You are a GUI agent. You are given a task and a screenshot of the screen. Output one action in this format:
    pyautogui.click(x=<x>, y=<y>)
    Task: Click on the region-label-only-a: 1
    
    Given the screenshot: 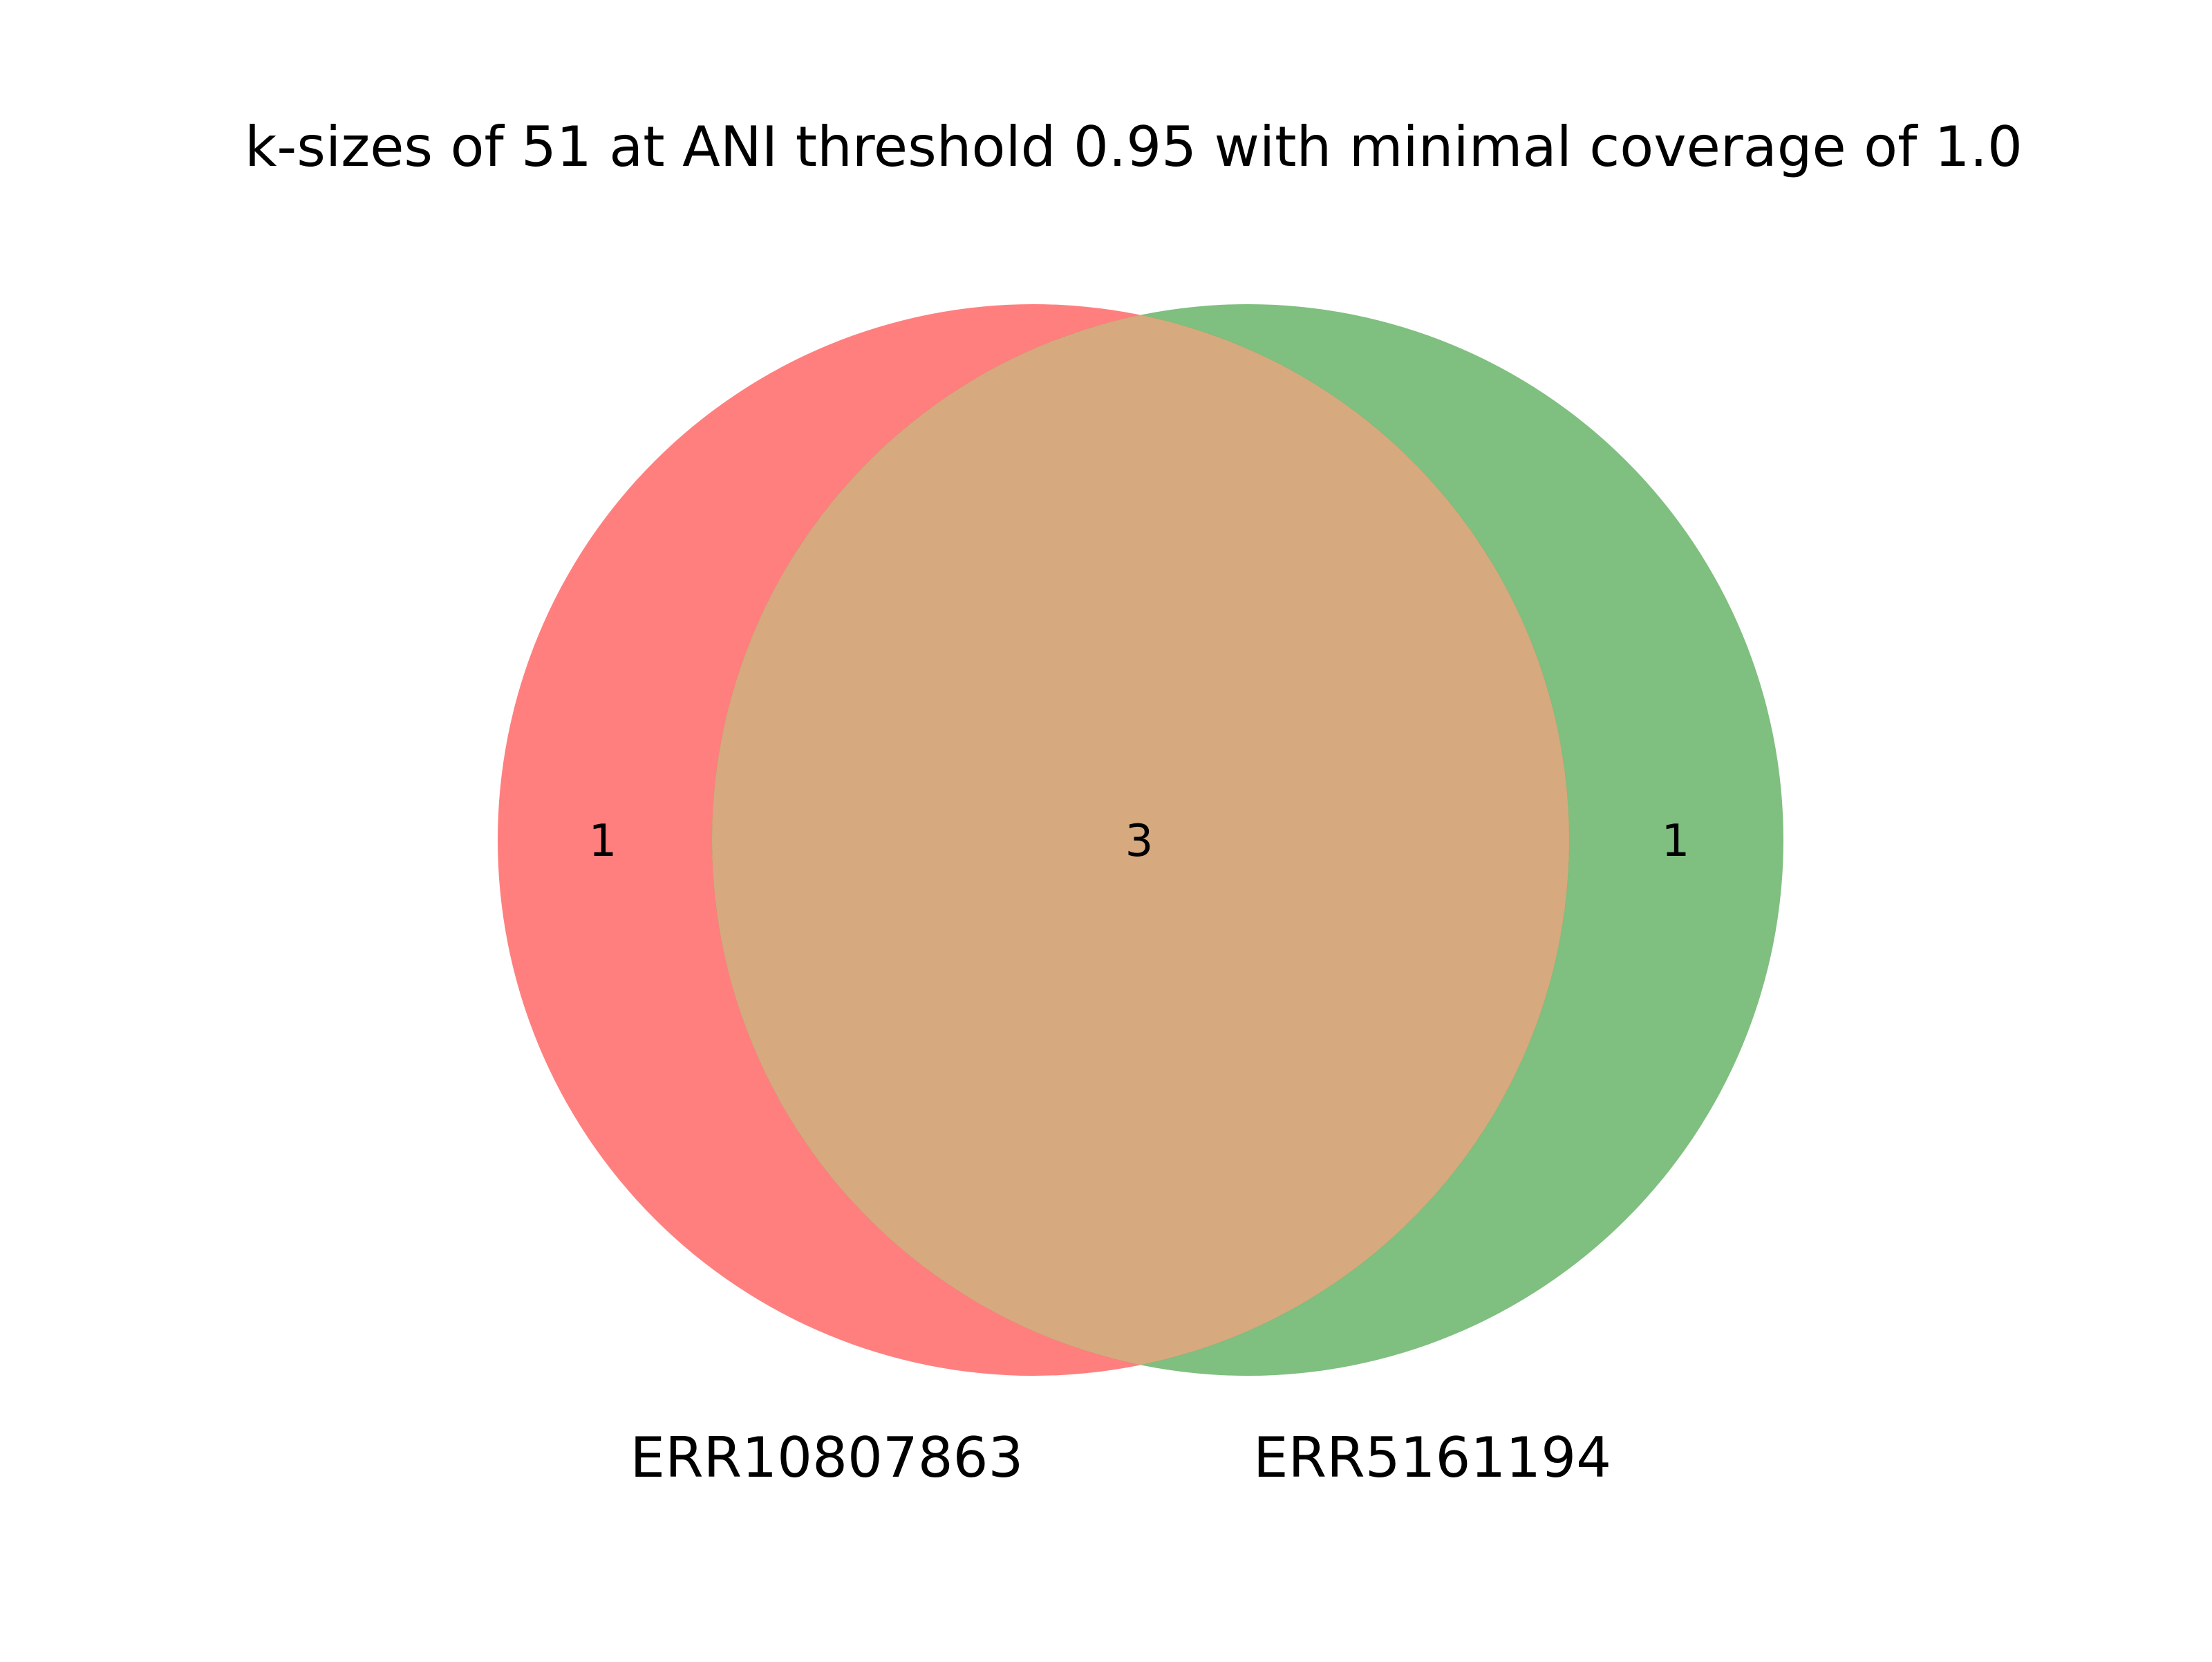 What is the action you would take?
    pyautogui.click(x=603, y=841)
    